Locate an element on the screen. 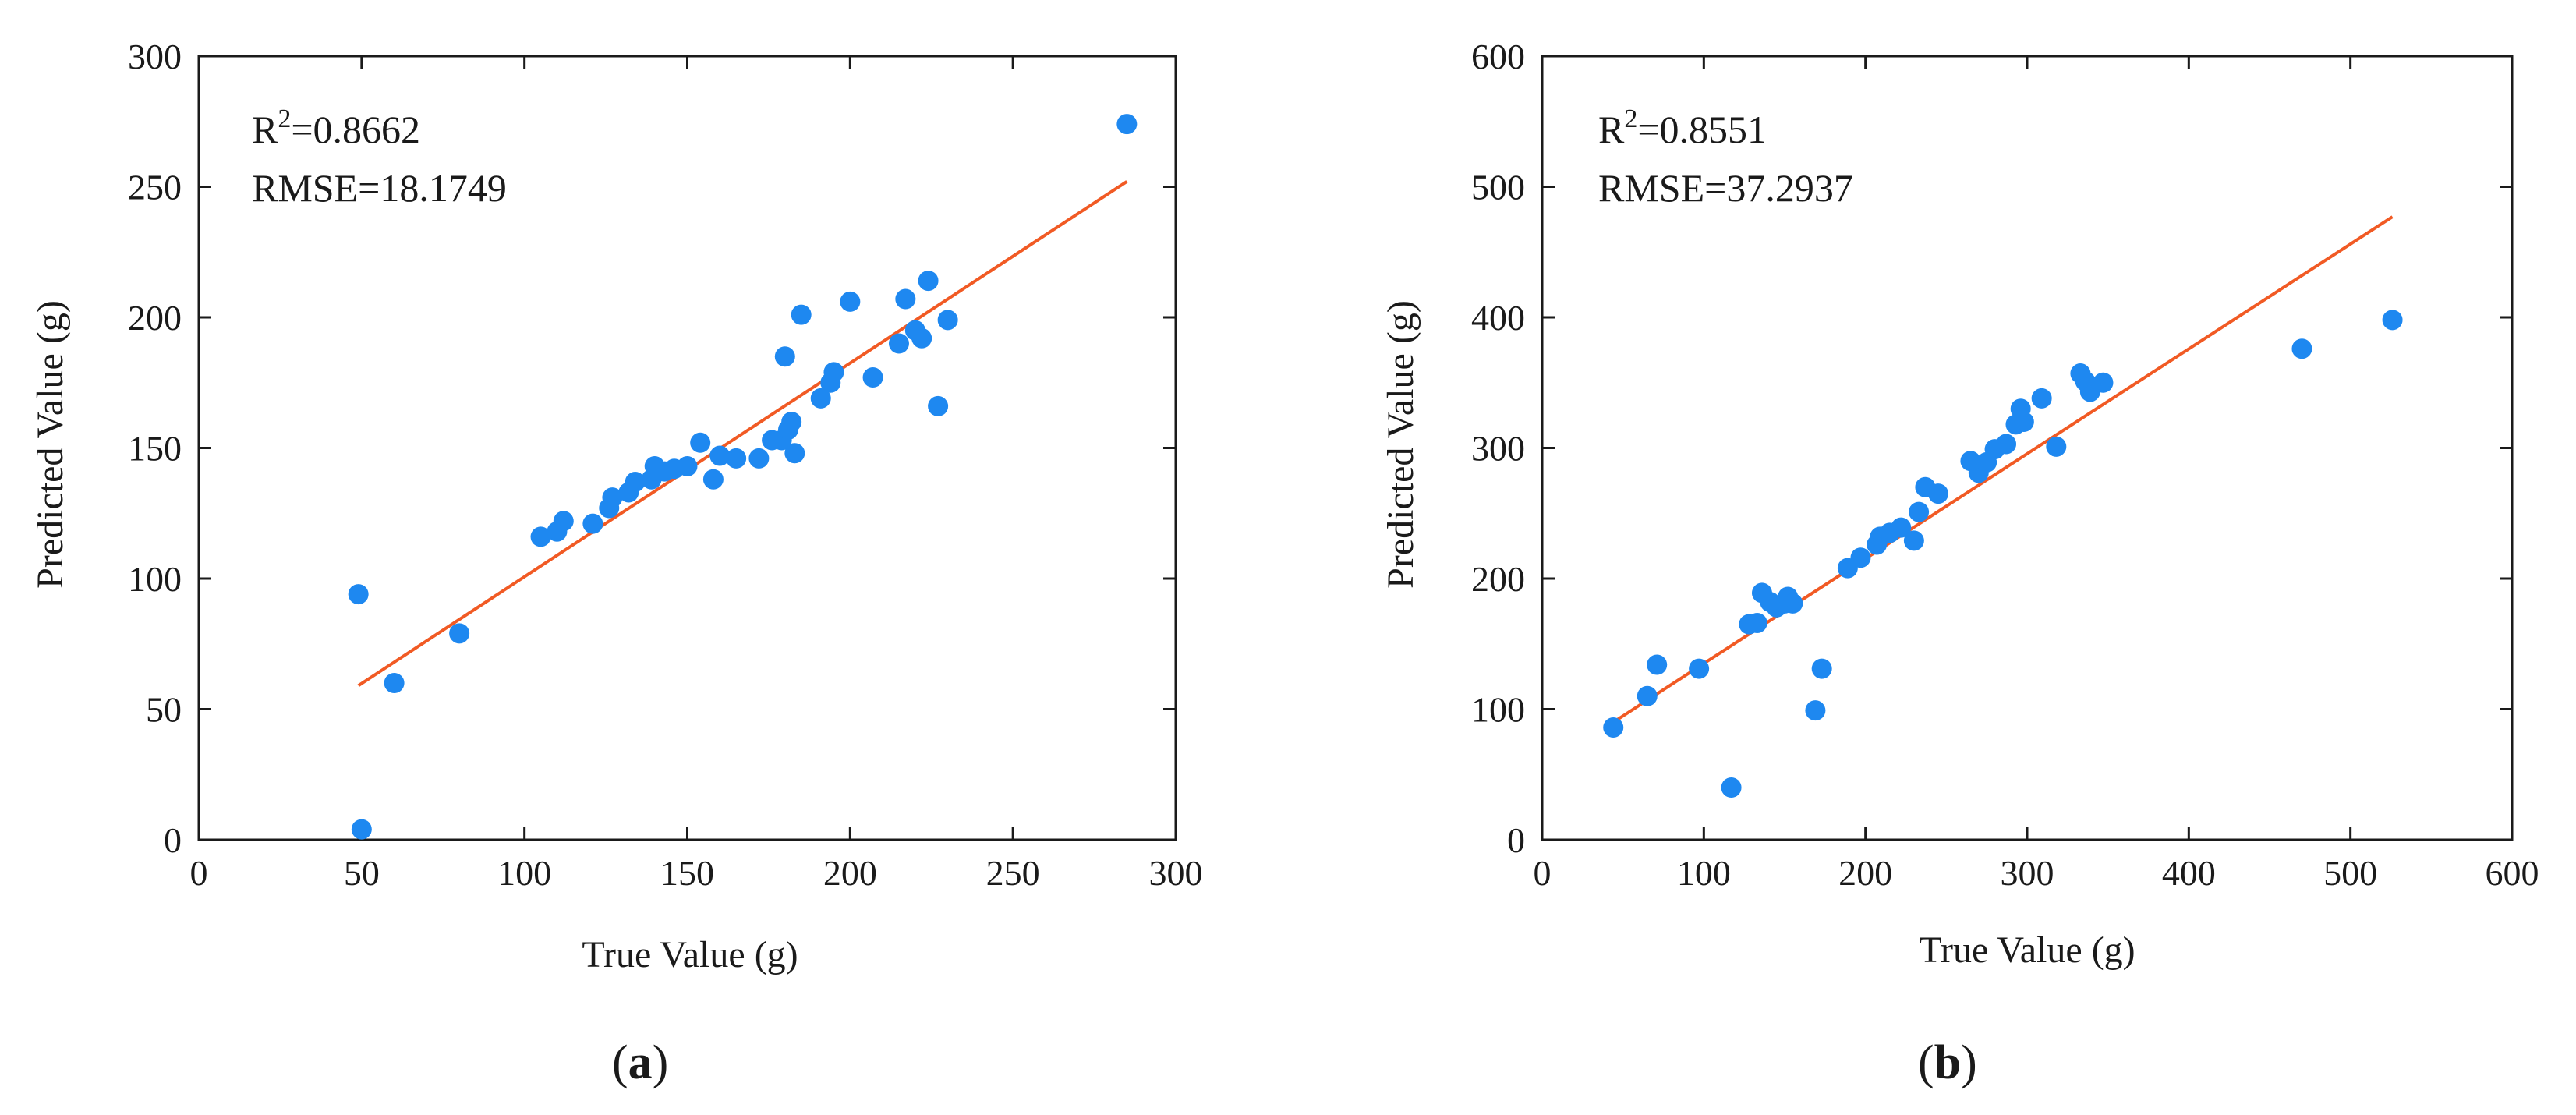  y-tick-label: 600 is located at coordinates (1498, 56).